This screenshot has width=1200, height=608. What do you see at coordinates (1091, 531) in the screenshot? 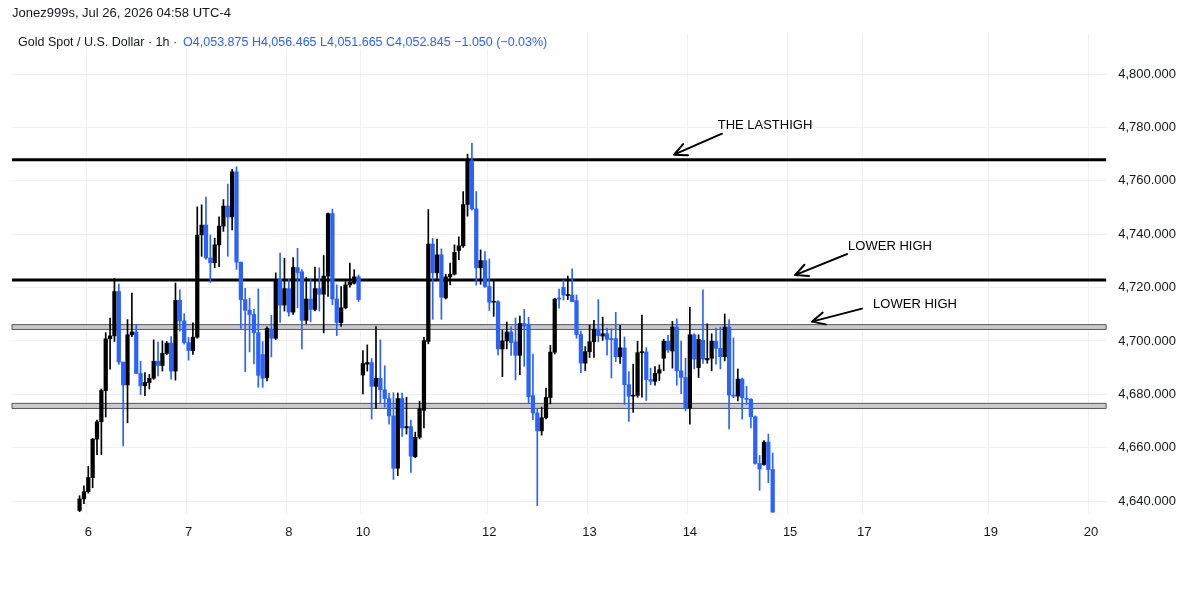
I see `x-tick-label: 20` at bounding box center [1091, 531].